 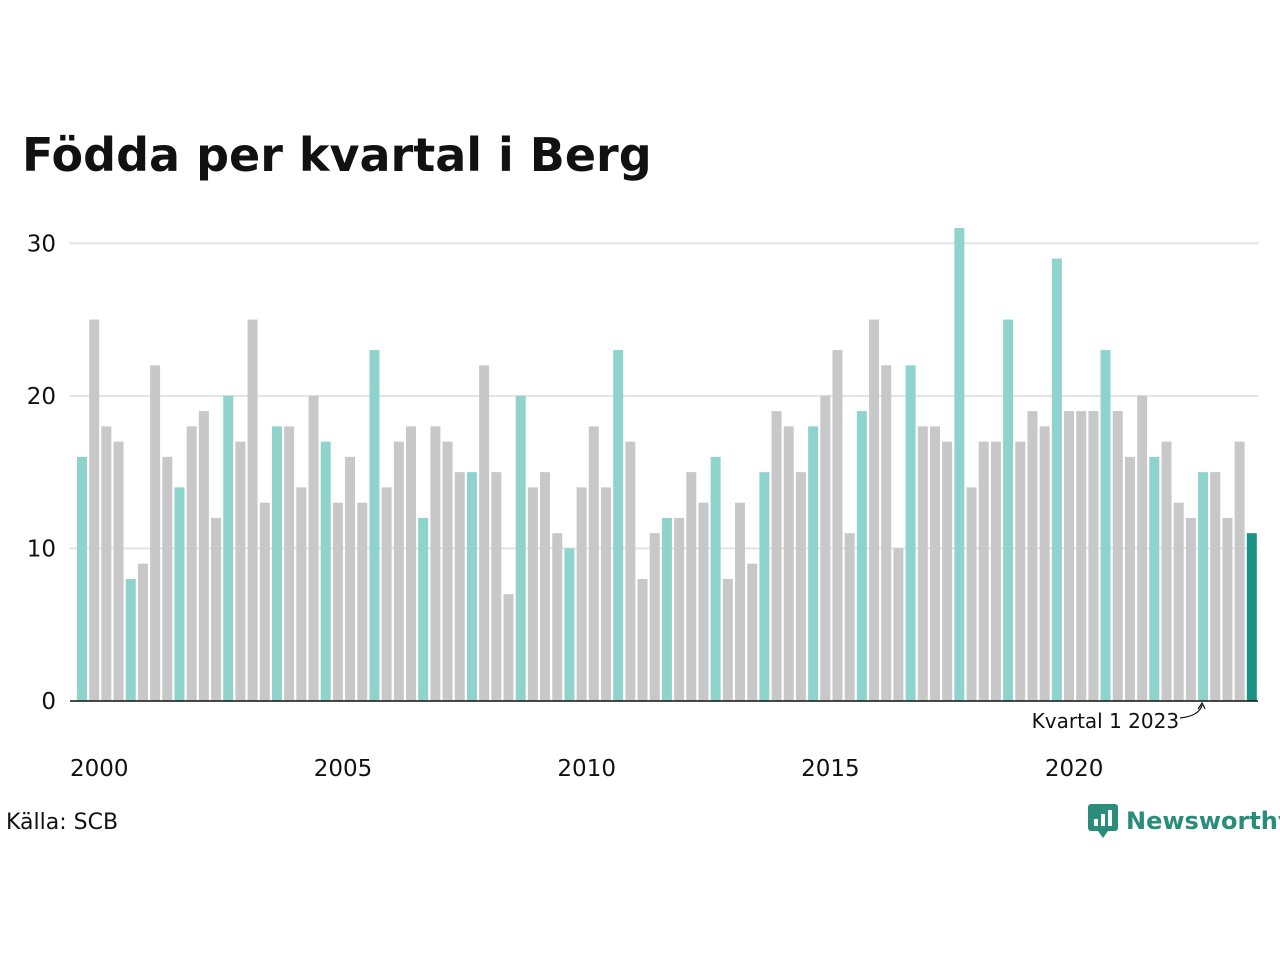 I want to click on annotation-arrowhead, so click(x=1201, y=705).